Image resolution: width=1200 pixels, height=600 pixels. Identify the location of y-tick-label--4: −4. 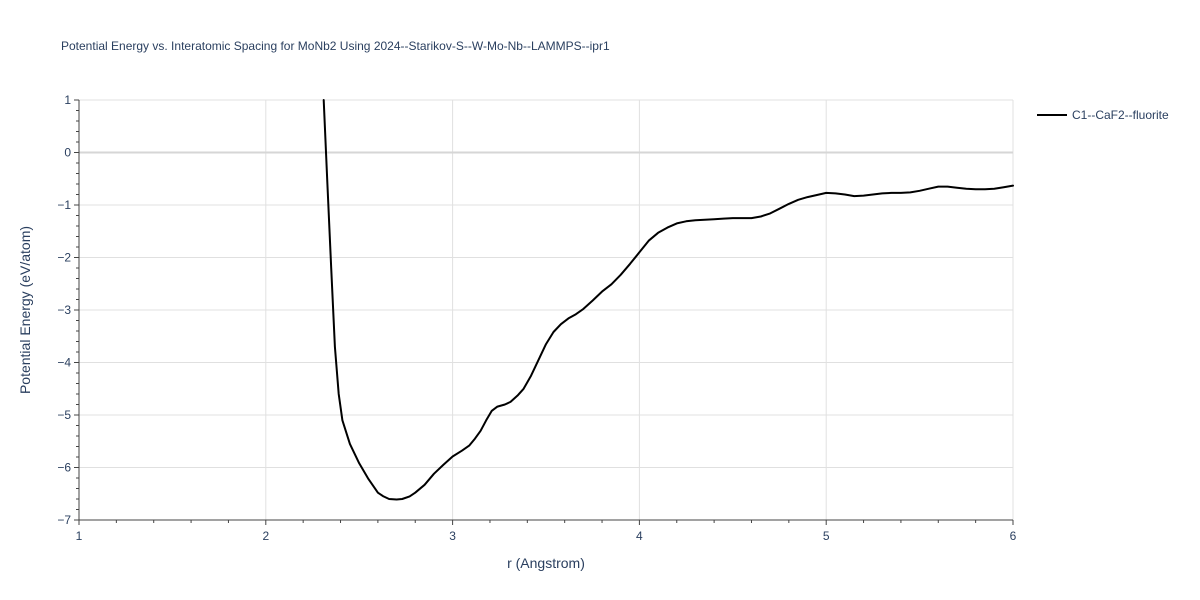
(64, 363).